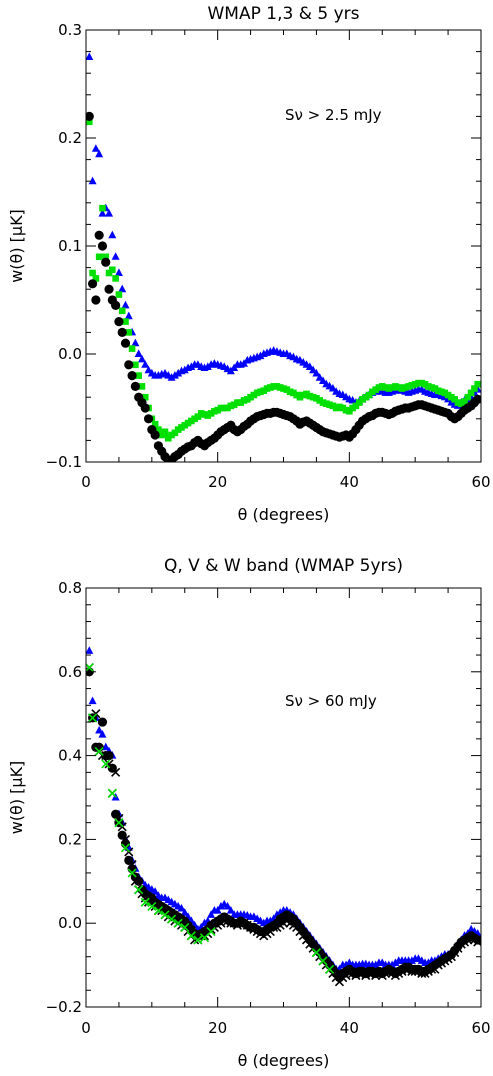 This screenshot has width=493, height=1076. Describe the element at coordinates (70, 30) in the screenshot. I see `y-tick-label: 0.3` at that location.